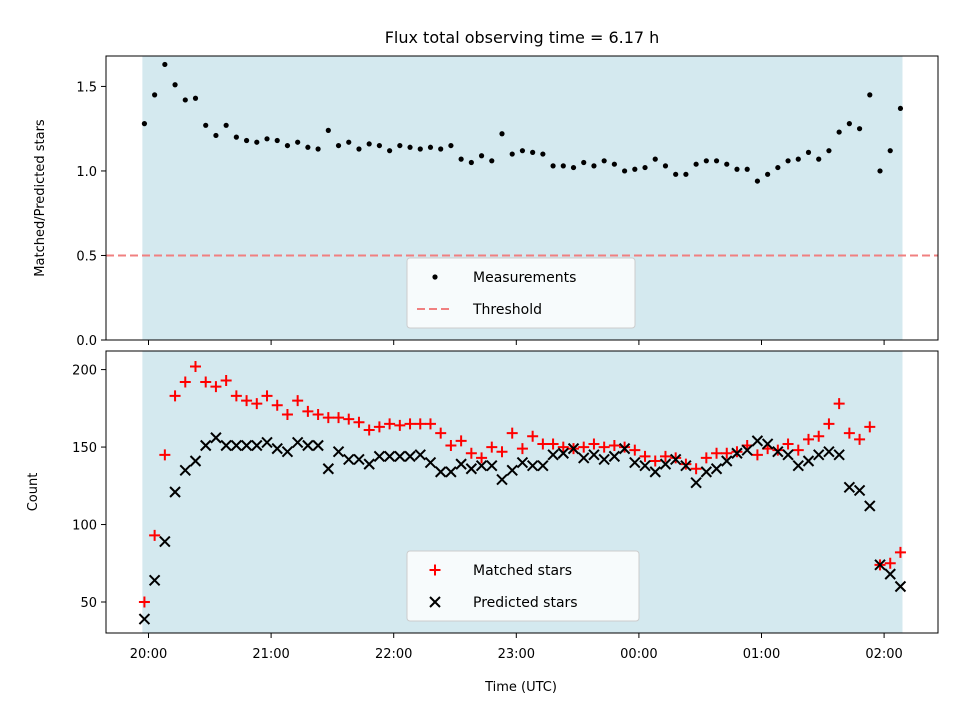  Describe the element at coordinates (521, 293) in the screenshot. I see `legend: Measurements Threshold` at that location.